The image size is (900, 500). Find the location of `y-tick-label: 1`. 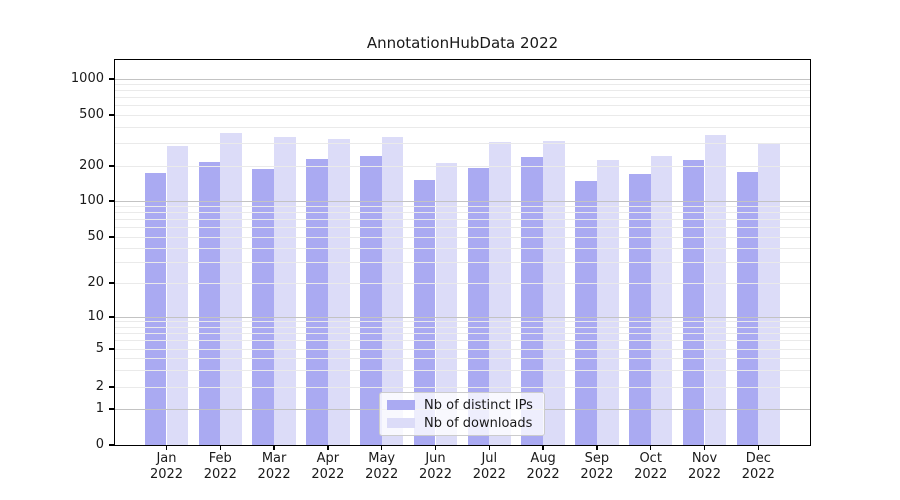

y-tick-label: 1 is located at coordinates (99, 408).